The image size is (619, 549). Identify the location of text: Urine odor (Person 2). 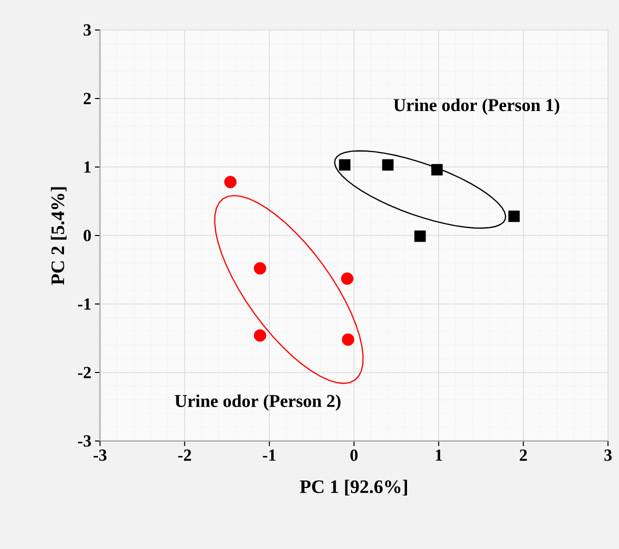
(257, 402).